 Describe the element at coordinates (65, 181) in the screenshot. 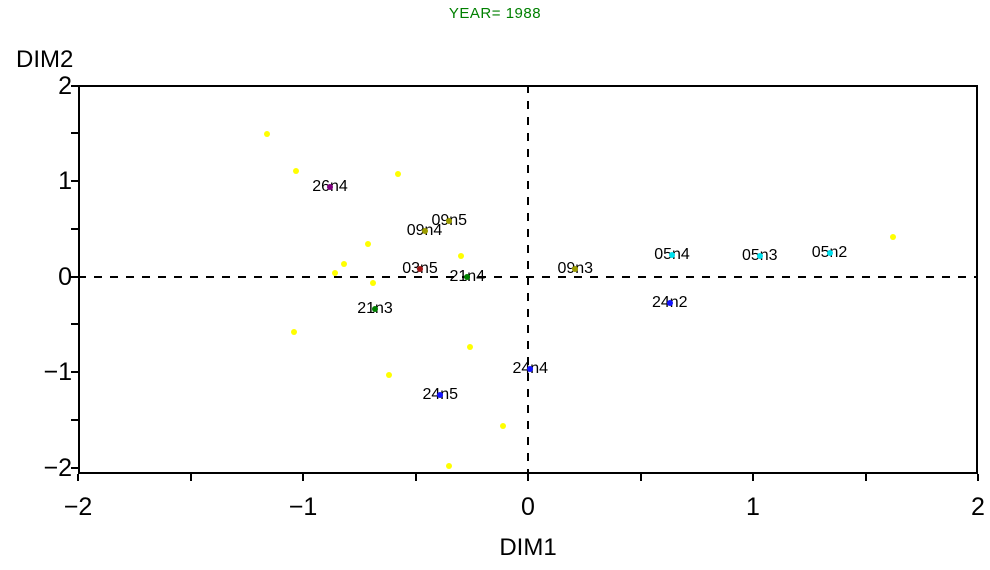

I see `y-axis-tick-label: 1` at that location.